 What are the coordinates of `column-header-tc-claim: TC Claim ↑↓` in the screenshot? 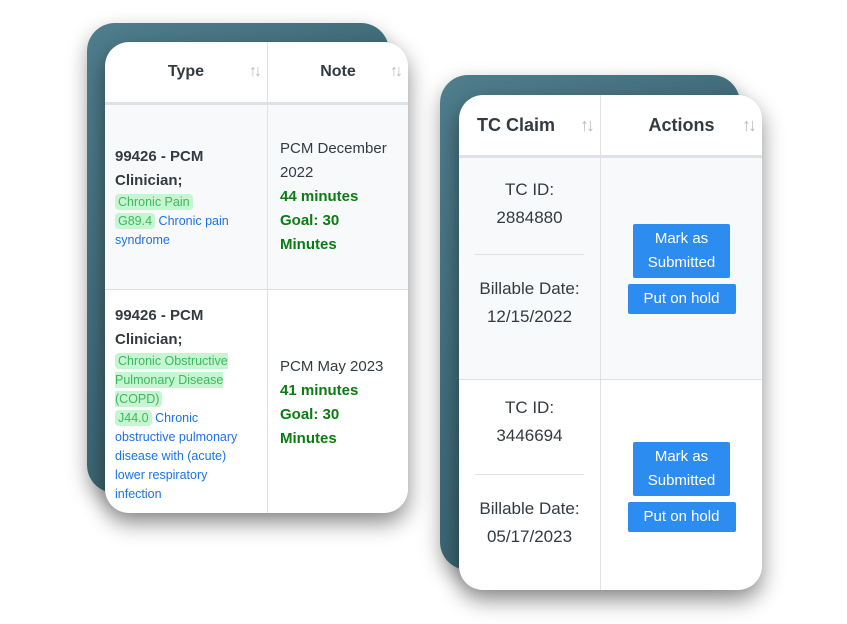 It's located at (530, 125).